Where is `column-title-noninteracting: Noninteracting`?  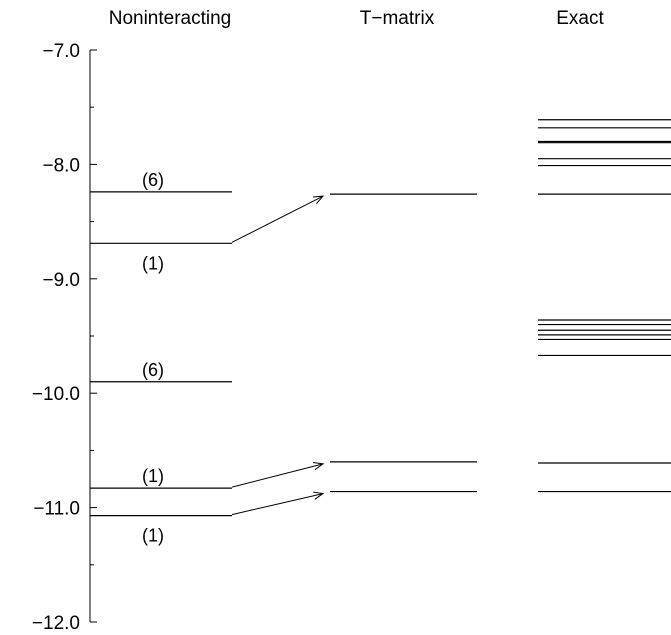 column-title-noninteracting: Noninteracting is located at coordinates (170, 18).